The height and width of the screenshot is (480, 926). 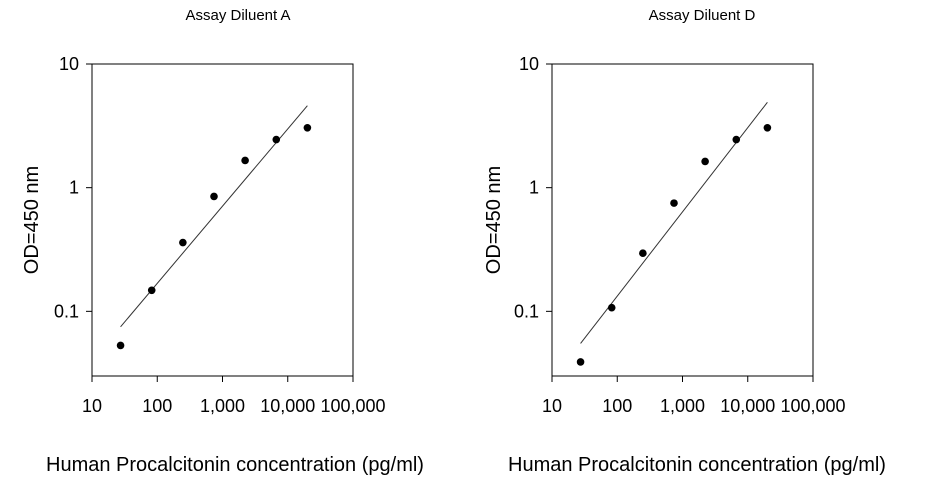 What do you see at coordinates (702, 15) in the screenshot?
I see `chart-title: Assay Diluent D` at bounding box center [702, 15].